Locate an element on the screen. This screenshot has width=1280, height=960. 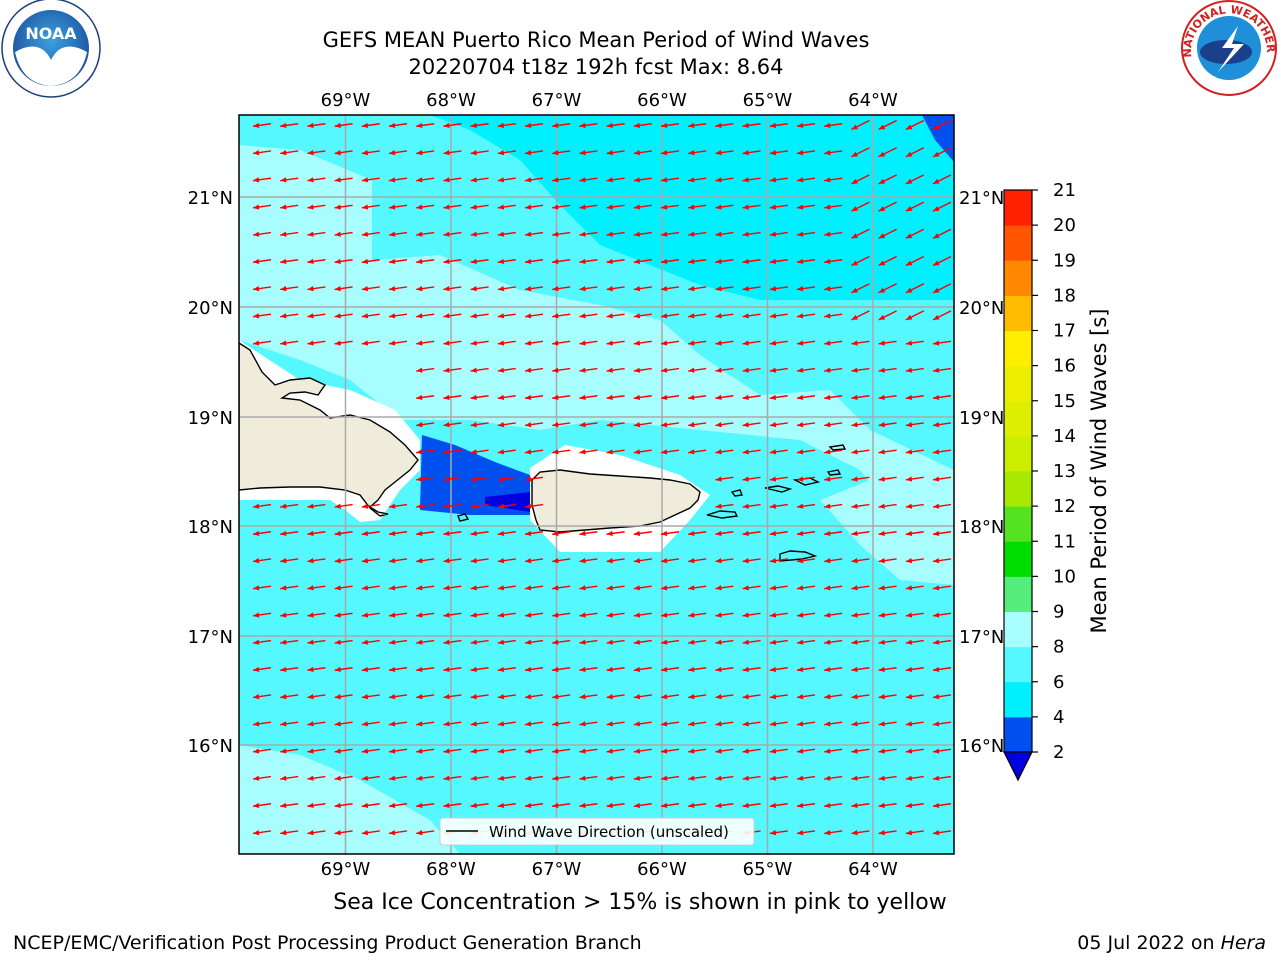
land-hispaniola is located at coordinates (329, 429).